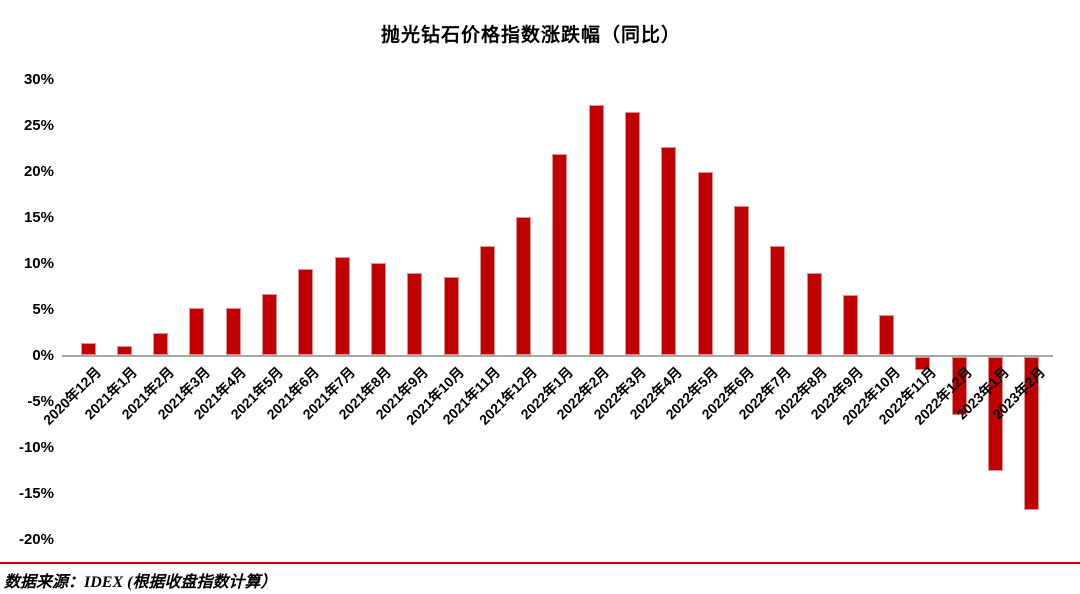  What do you see at coordinates (43, 355) in the screenshot?
I see `y-axis-tick-label: 0%` at bounding box center [43, 355].